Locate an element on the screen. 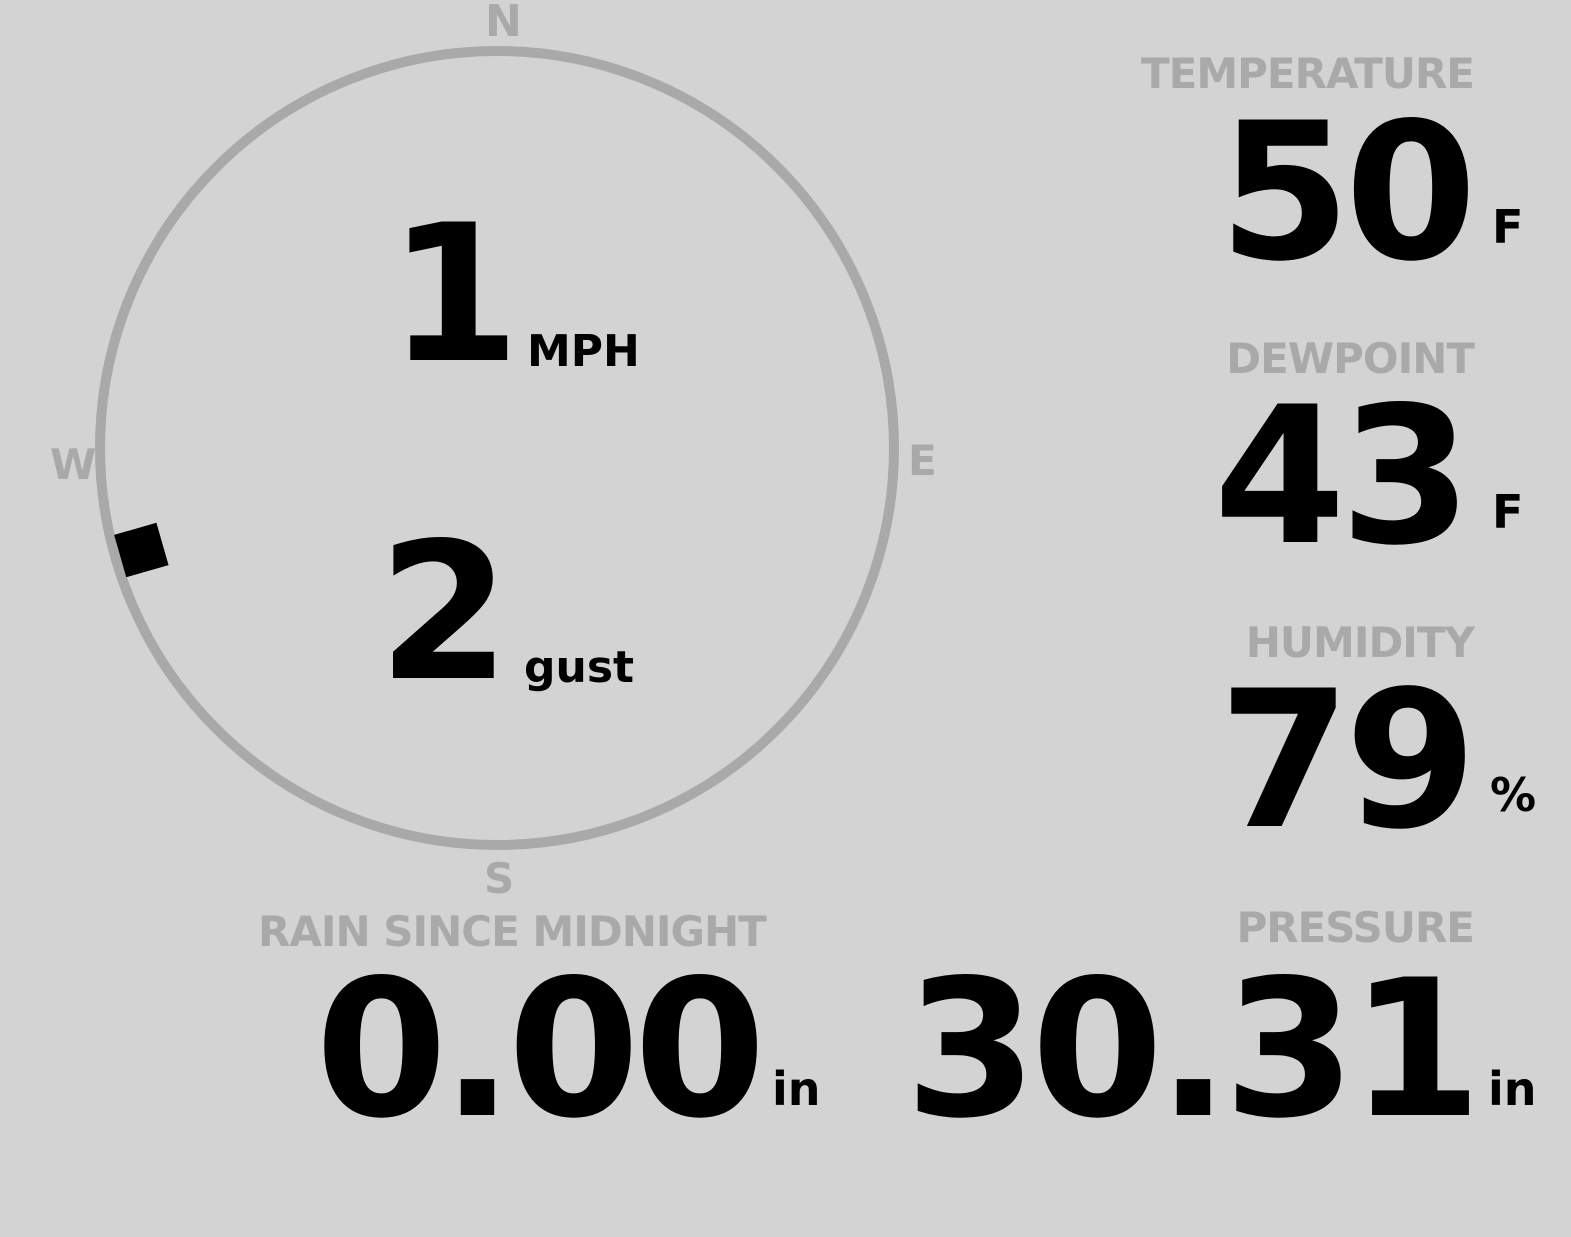  compass-north: N is located at coordinates (503, 23).